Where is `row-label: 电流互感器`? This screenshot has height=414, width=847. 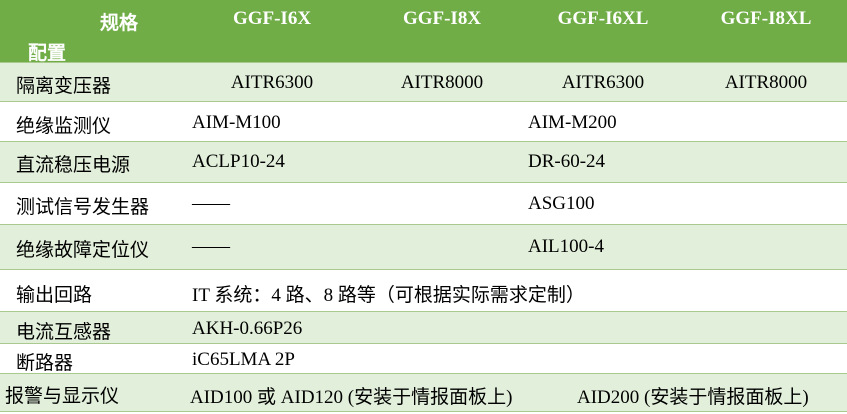 row-label: 电流互感器 is located at coordinates (64, 332).